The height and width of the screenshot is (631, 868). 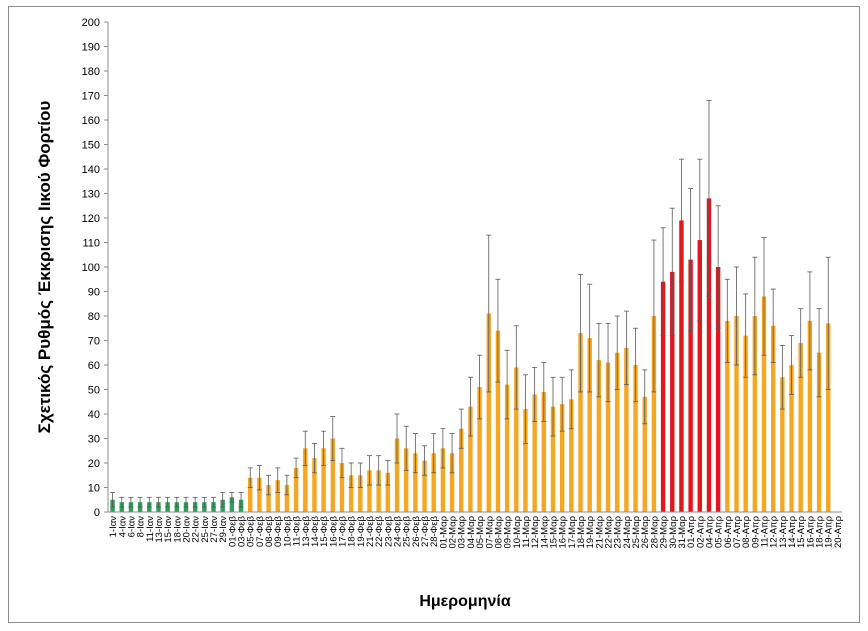 I want to click on x-tick-label: 14-Φεβ, so click(x=315, y=531).